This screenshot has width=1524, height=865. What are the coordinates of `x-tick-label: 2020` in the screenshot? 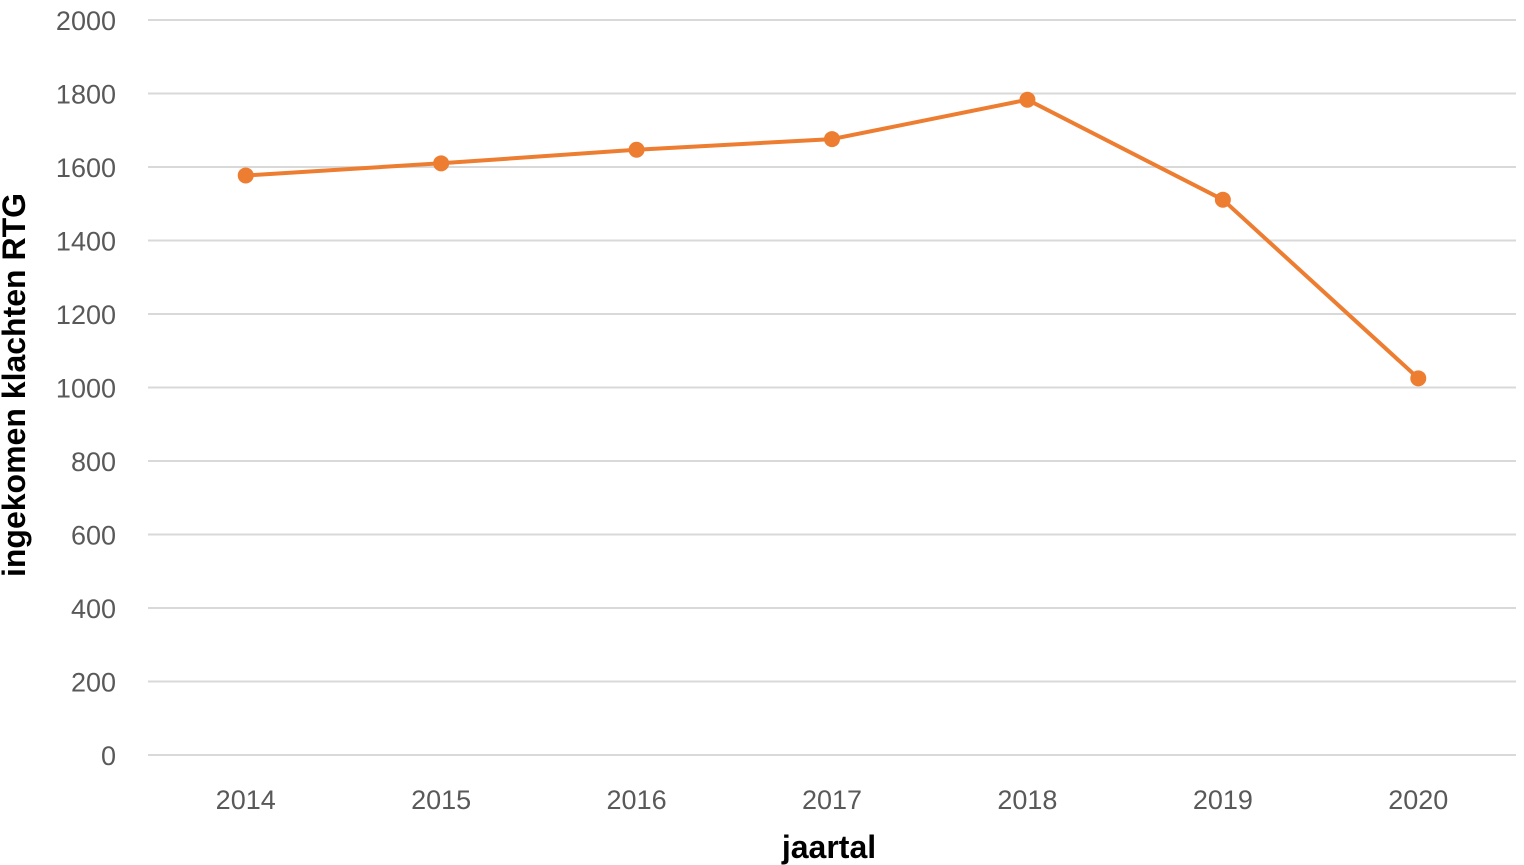 It's located at (1418, 800).